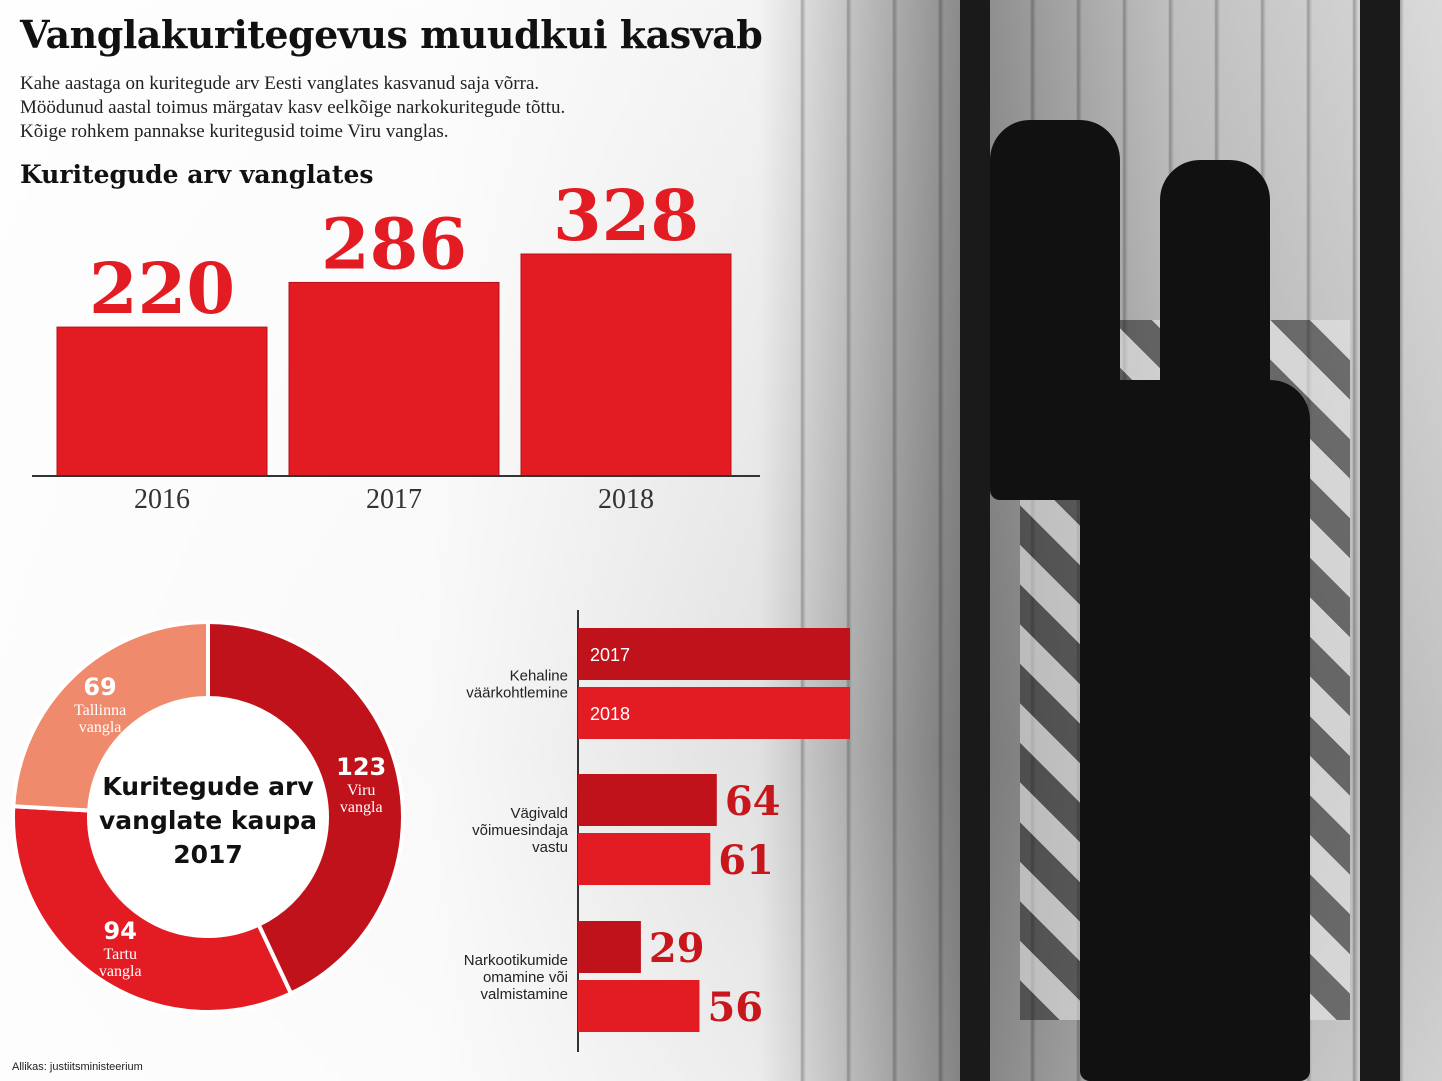  Describe the element at coordinates (208, 854) in the screenshot. I see `donut-title-line: 2017` at that location.